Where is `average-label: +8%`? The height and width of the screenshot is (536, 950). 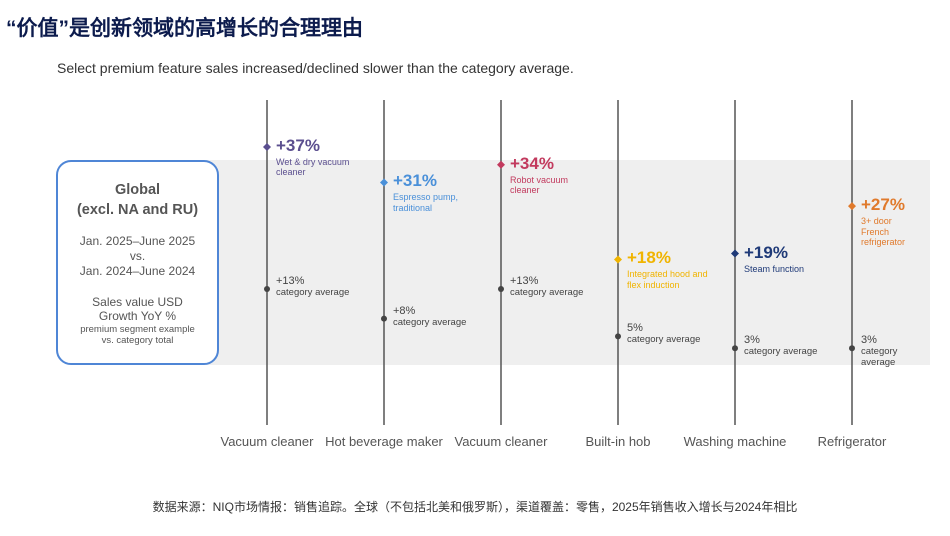 average-label: +8% is located at coordinates (404, 310).